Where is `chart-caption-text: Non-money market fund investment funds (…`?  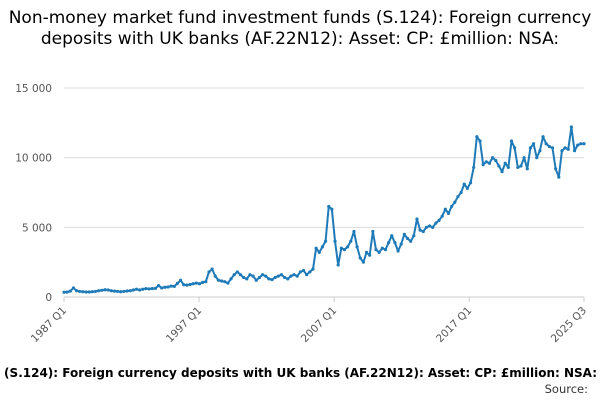
chart-caption-text: Non-money market fund investment funds (… is located at coordinates (298, 373).